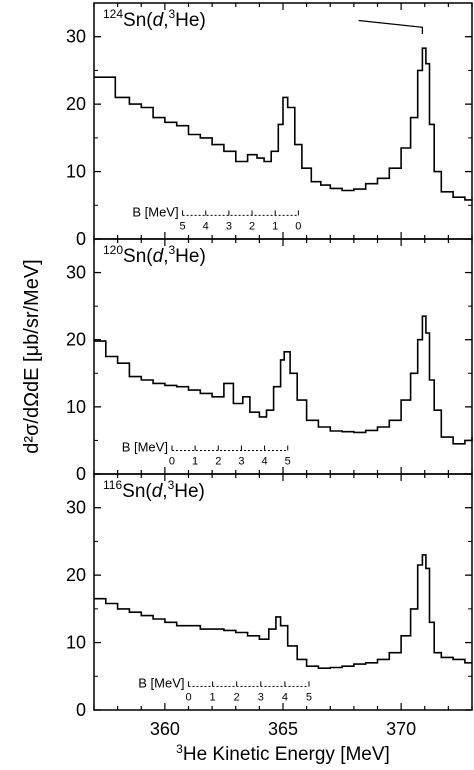 The image size is (474, 770). What do you see at coordinates (391, 27) in the screenshot?
I see `peak-bracket` at bounding box center [391, 27].